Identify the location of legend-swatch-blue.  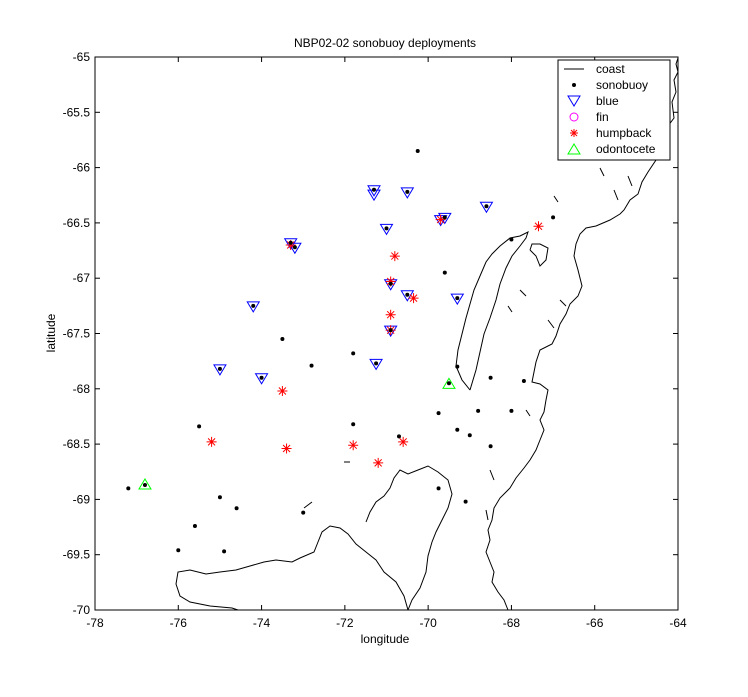
(574, 101).